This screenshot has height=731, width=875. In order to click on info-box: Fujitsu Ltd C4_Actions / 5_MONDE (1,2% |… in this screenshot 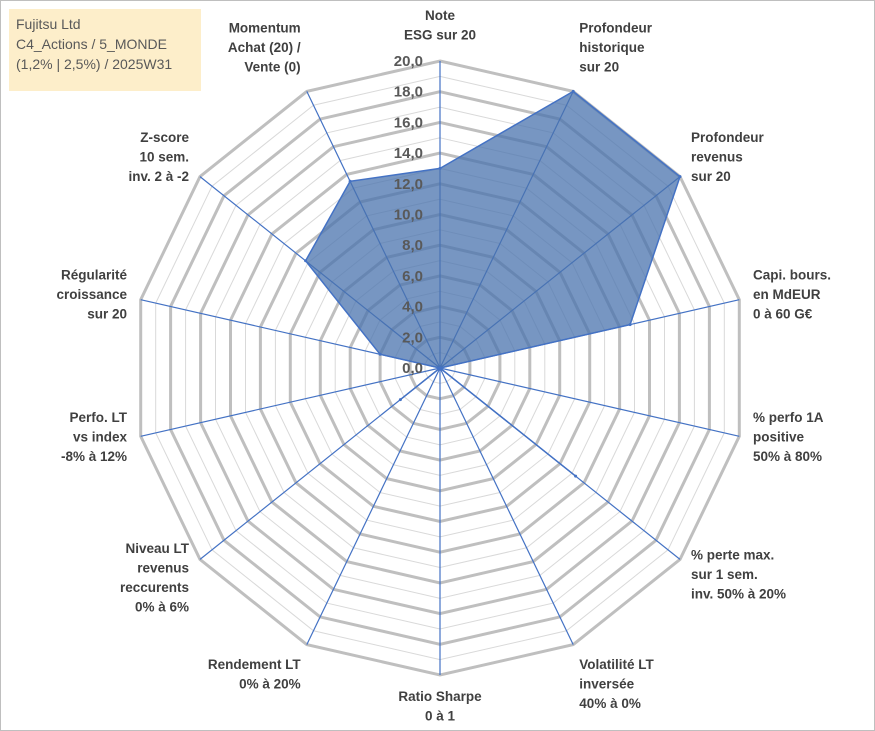, I will do `click(105, 50)`.